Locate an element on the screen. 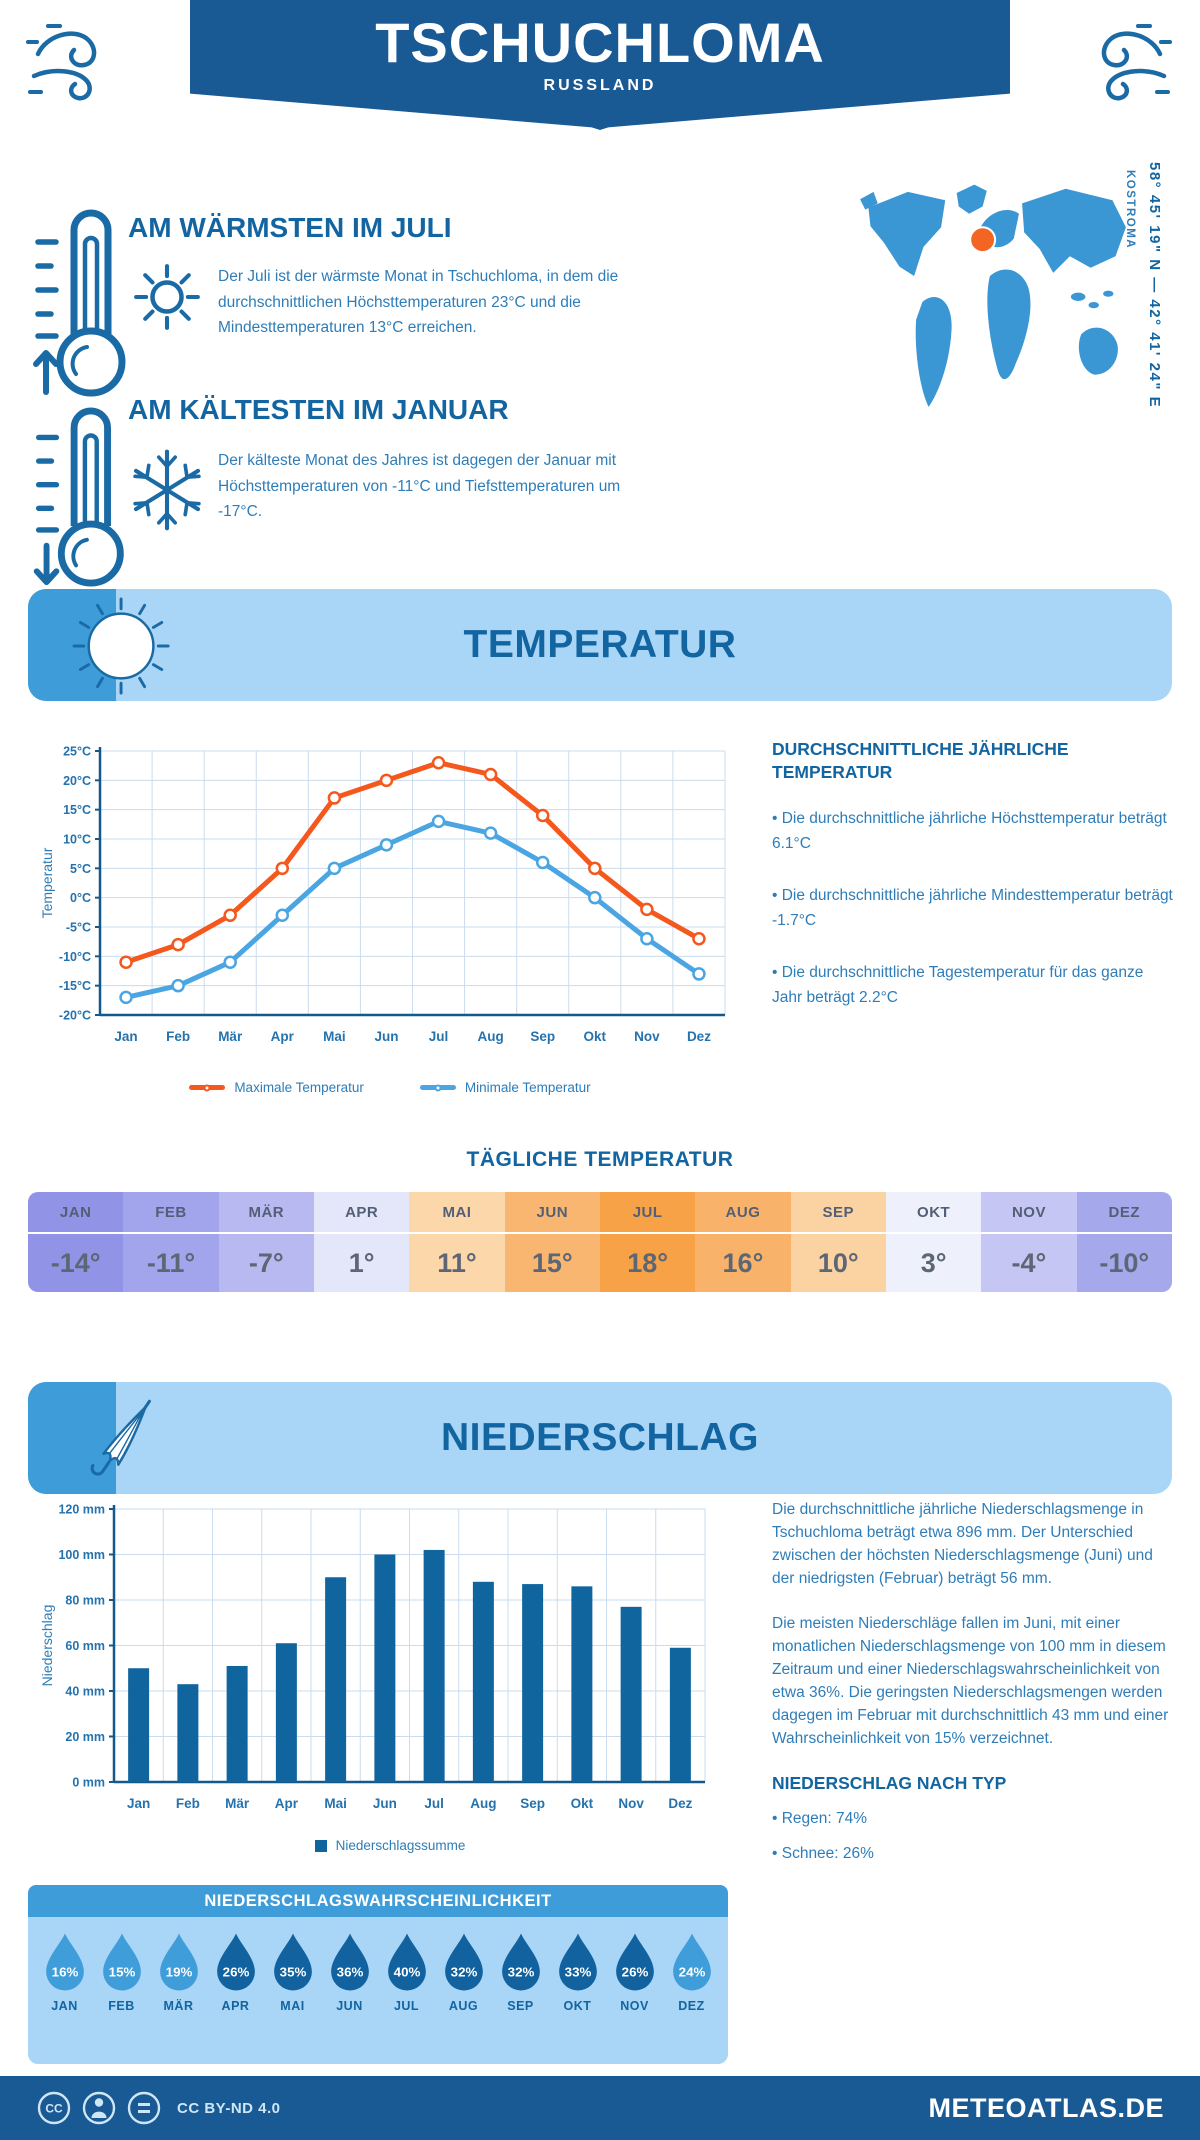  daily-month-column: MÄR -7° is located at coordinates (266, 1242).